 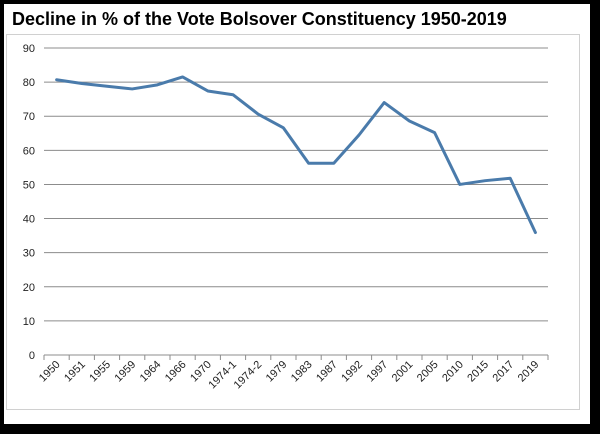 What do you see at coordinates (29, 220) in the screenshot?
I see `y-tick-label: 40` at bounding box center [29, 220].